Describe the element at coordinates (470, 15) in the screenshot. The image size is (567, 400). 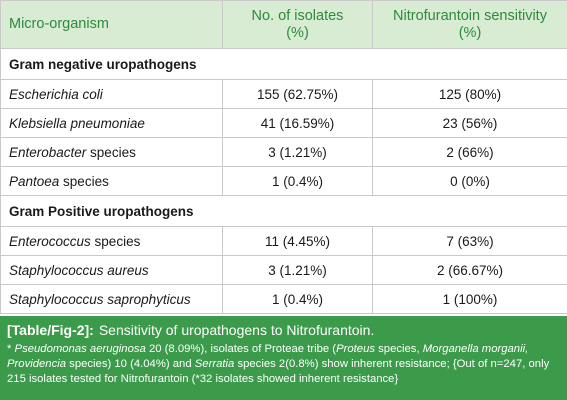
I see `header-line: Nitrofurantoin sensitivity` at that location.